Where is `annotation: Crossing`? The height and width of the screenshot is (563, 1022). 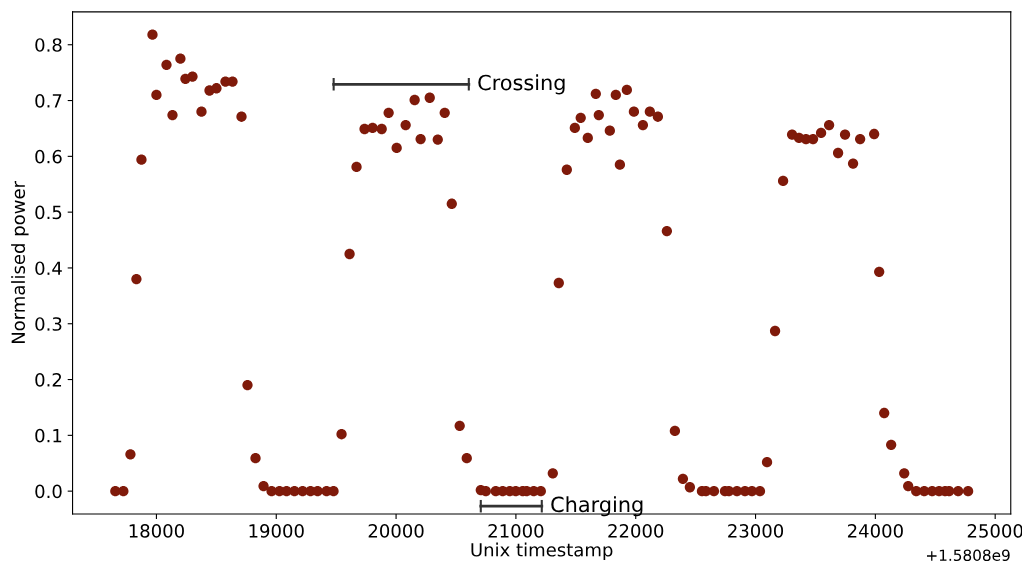
annotation: Crossing is located at coordinates (521, 84).